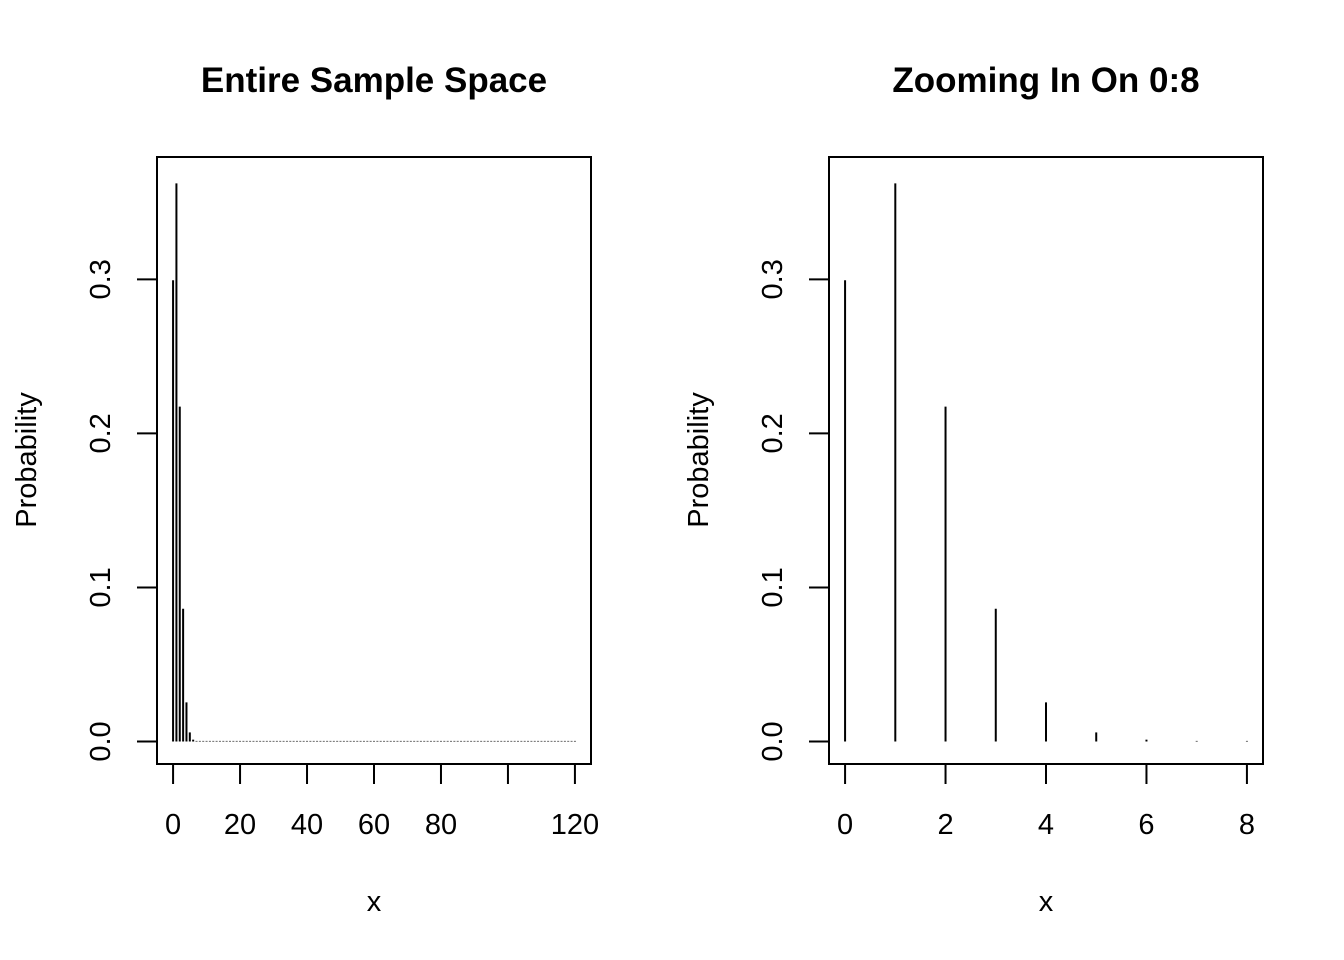 The height and width of the screenshot is (960, 1344). What do you see at coordinates (307, 825) in the screenshot?
I see `x-tick-label: 40` at bounding box center [307, 825].